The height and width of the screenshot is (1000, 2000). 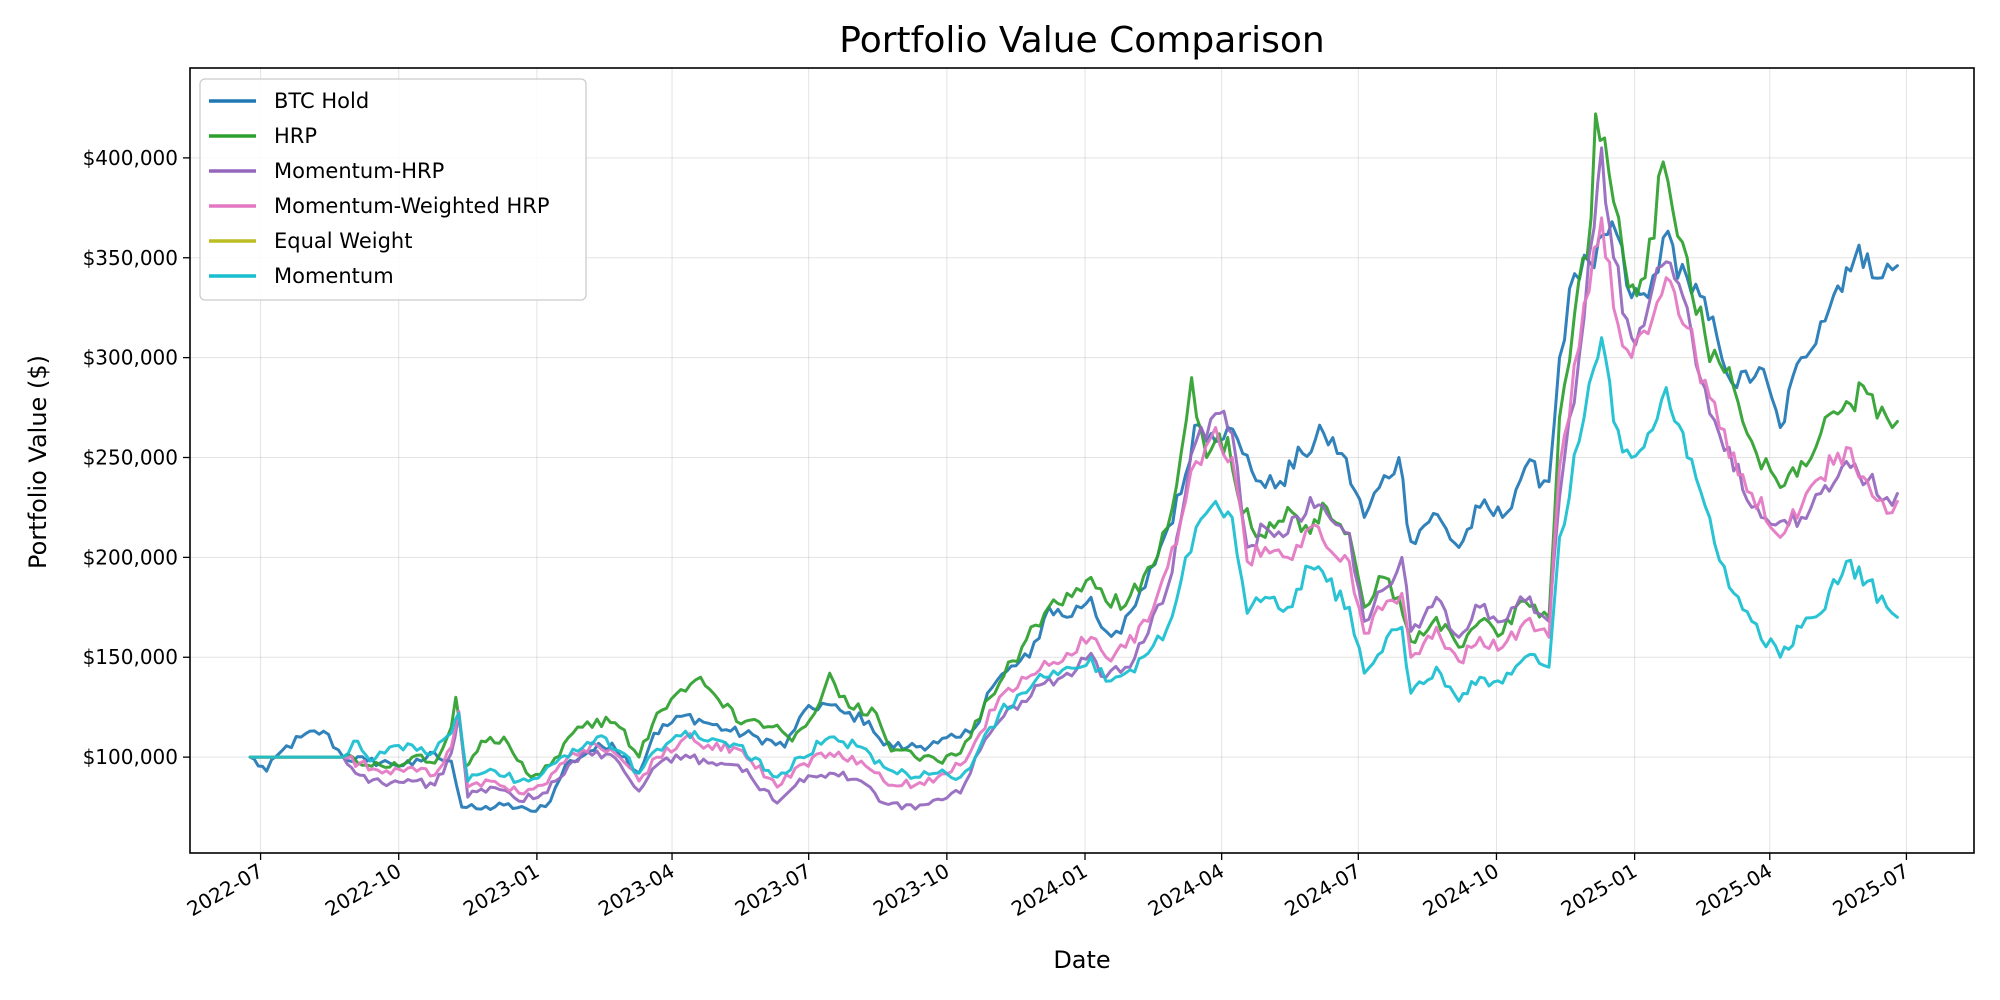 I want to click on legend-label: Equal Weight, so click(x=343, y=241).